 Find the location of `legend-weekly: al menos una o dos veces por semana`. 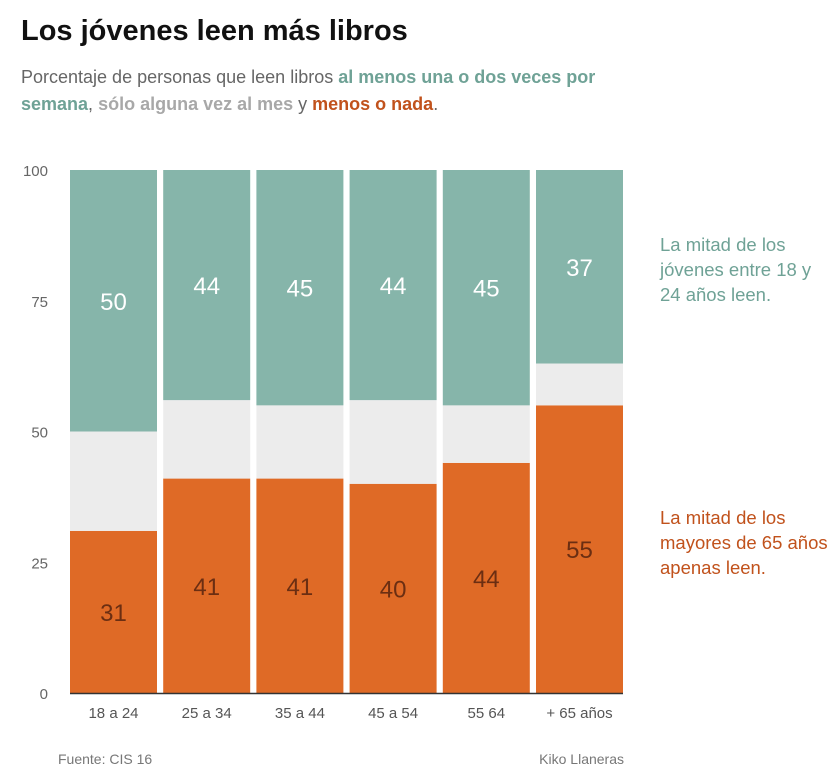

legend-weekly: al menos una o dos veces por semana is located at coordinates (308, 90).